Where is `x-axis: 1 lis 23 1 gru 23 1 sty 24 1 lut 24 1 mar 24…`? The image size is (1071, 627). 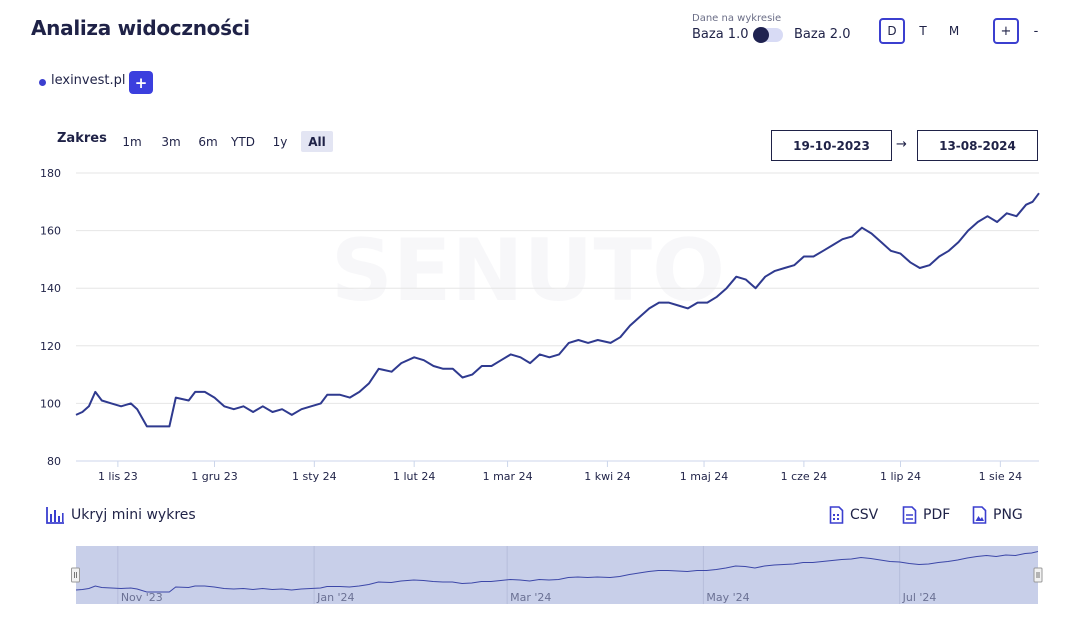 x-axis: 1 lis 23 1 gru 23 1 sty 24 1 lut 24 1 mar 24… is located at coordinates (560, 472).